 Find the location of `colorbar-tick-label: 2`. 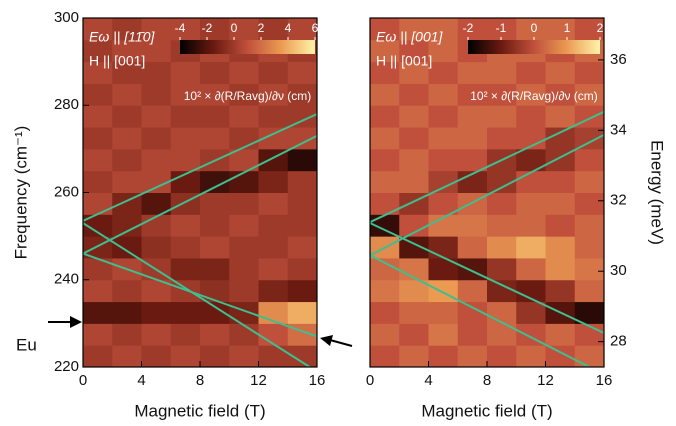

colorbar-tick-label: 2 is located at coordinates (261, 28).